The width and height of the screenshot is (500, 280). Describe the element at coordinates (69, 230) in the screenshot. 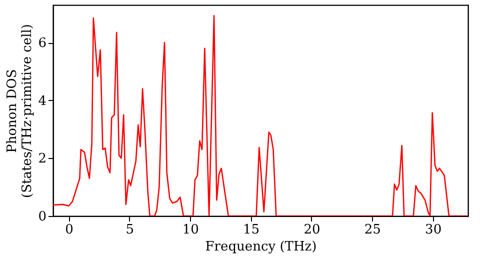

I see `x-tick-label: 0` at that location.